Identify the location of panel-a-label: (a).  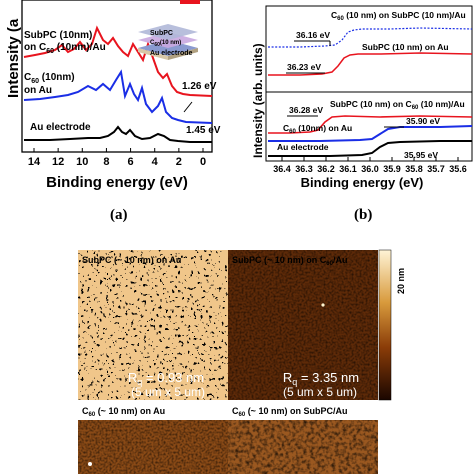
(119, 215).